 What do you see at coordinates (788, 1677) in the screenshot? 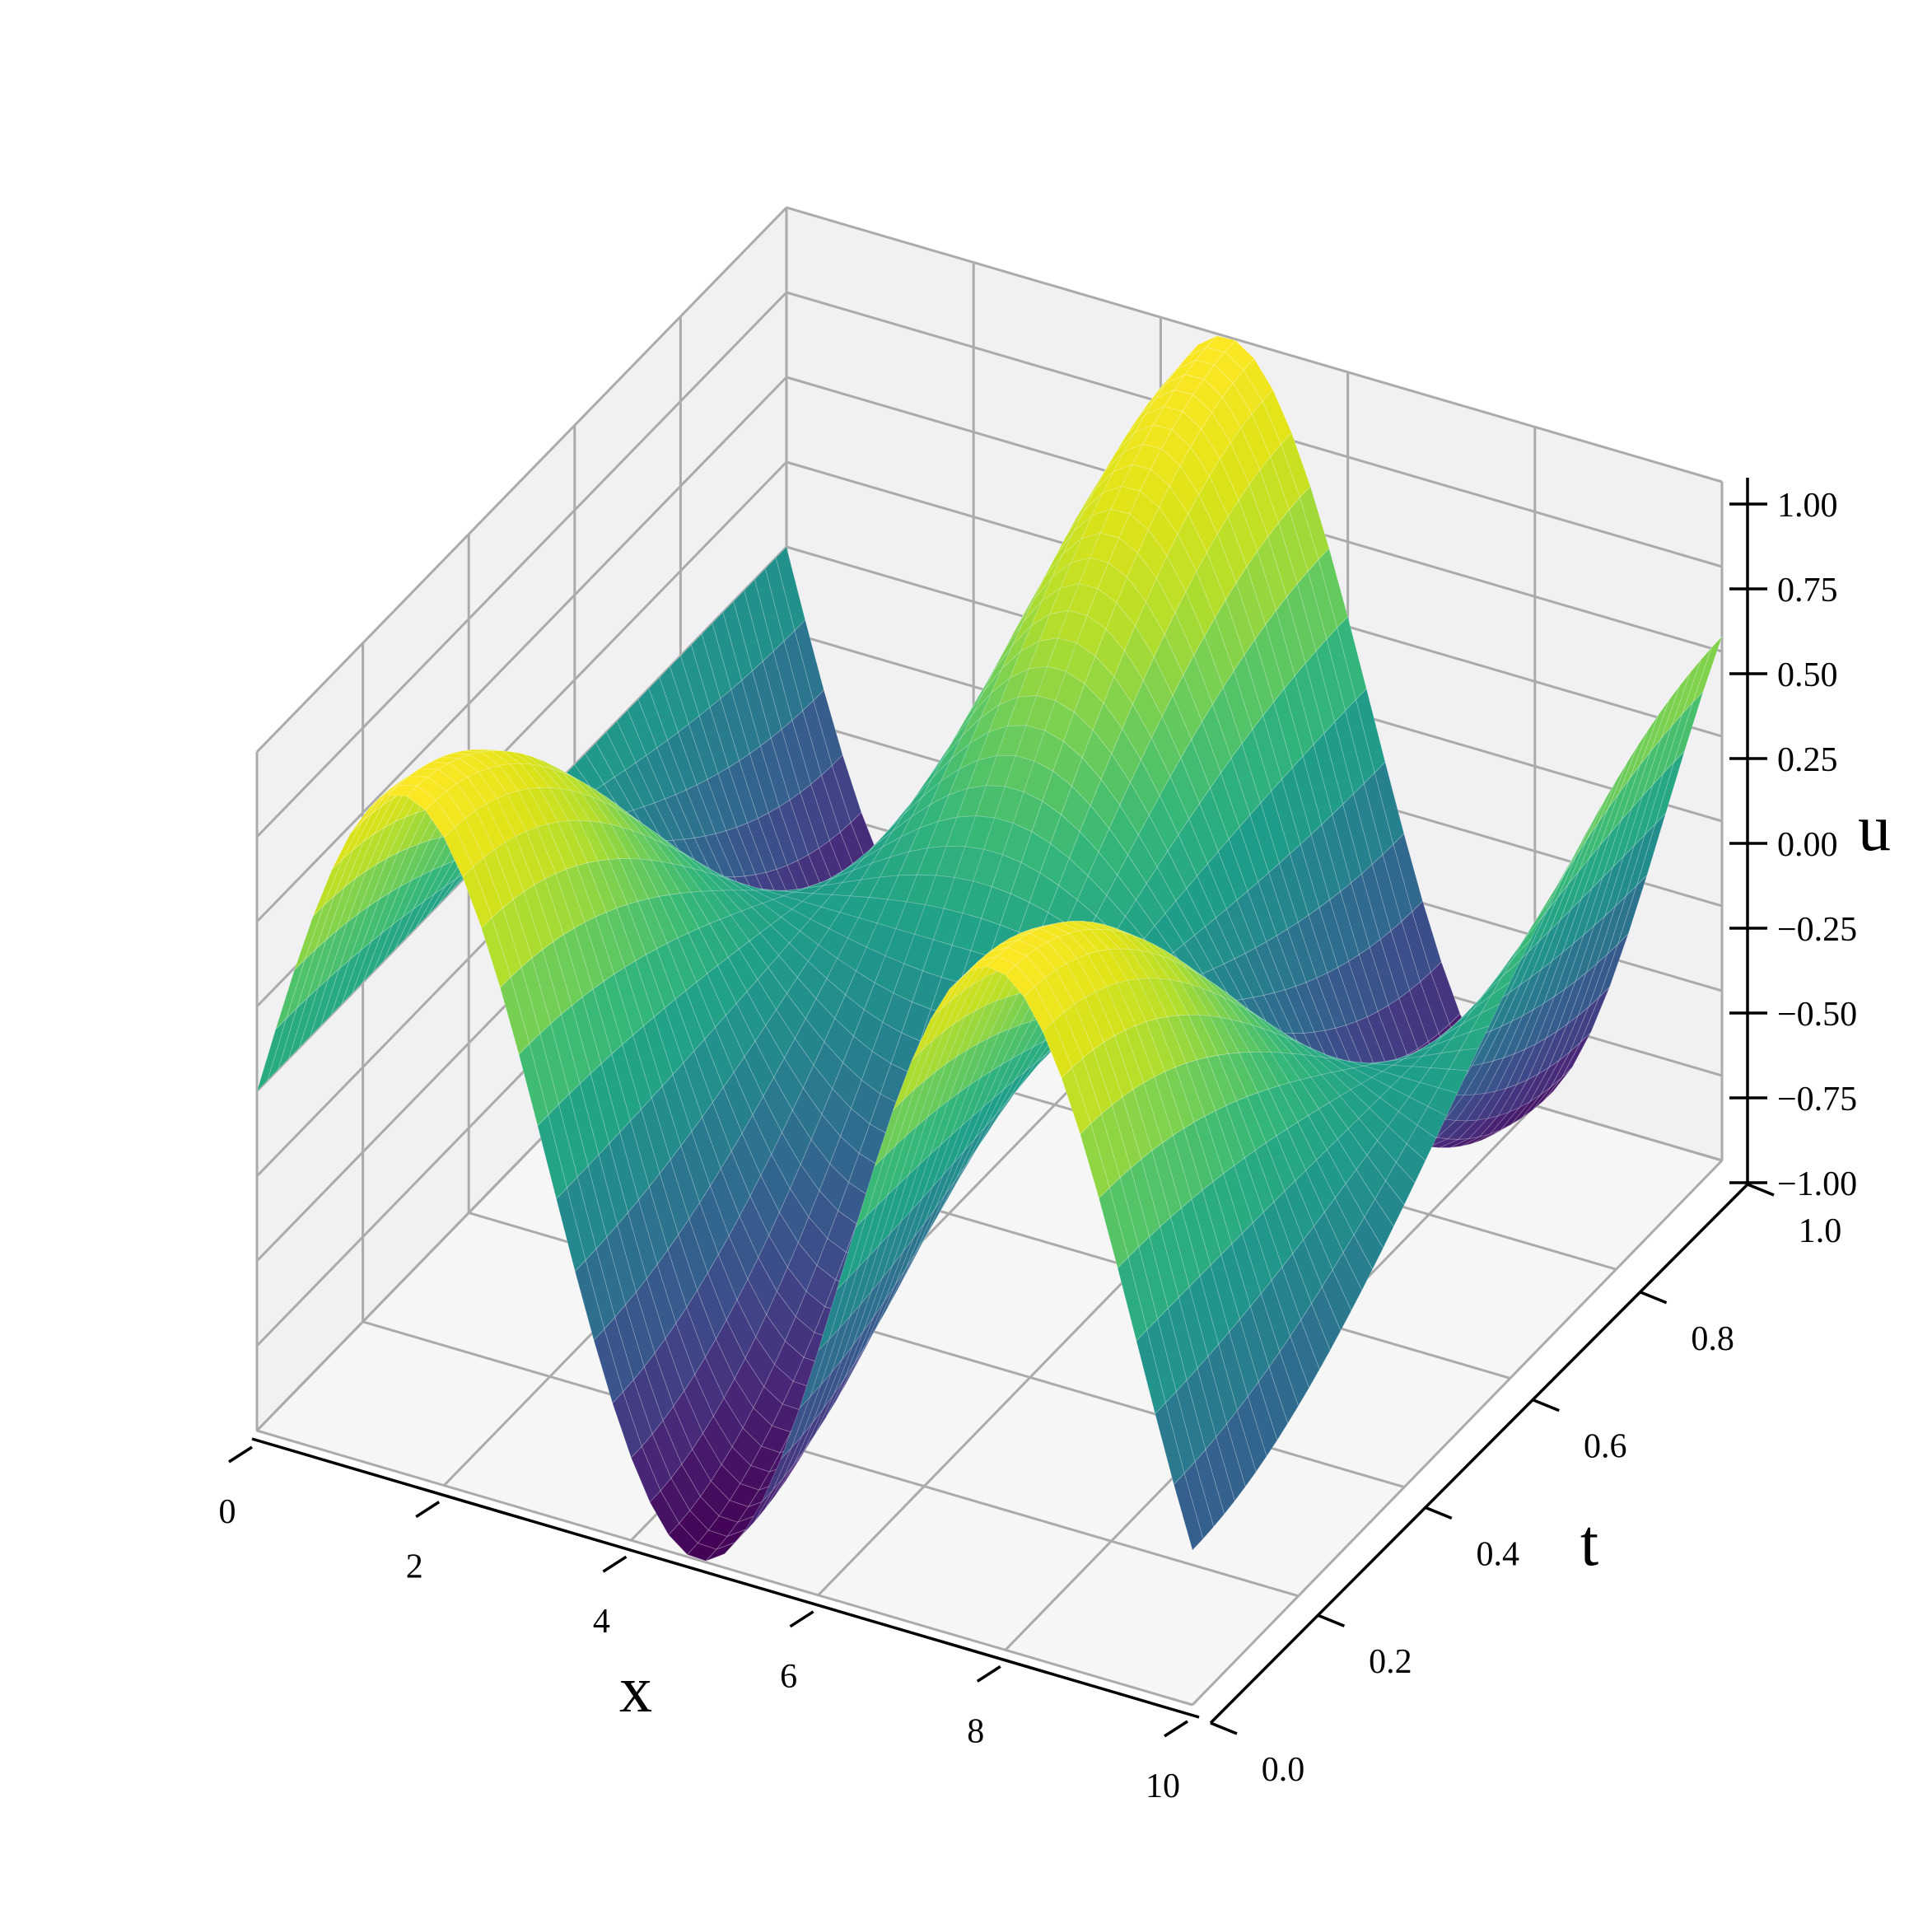
I see `x-axis-tick-label: 6` at bounding box center [788, 1677].